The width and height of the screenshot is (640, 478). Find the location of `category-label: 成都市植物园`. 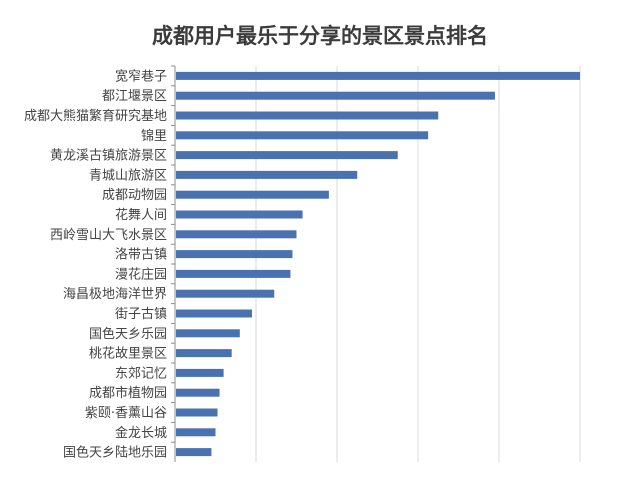

category-label: 成都市植物园 is located at coordinates (128, 393).